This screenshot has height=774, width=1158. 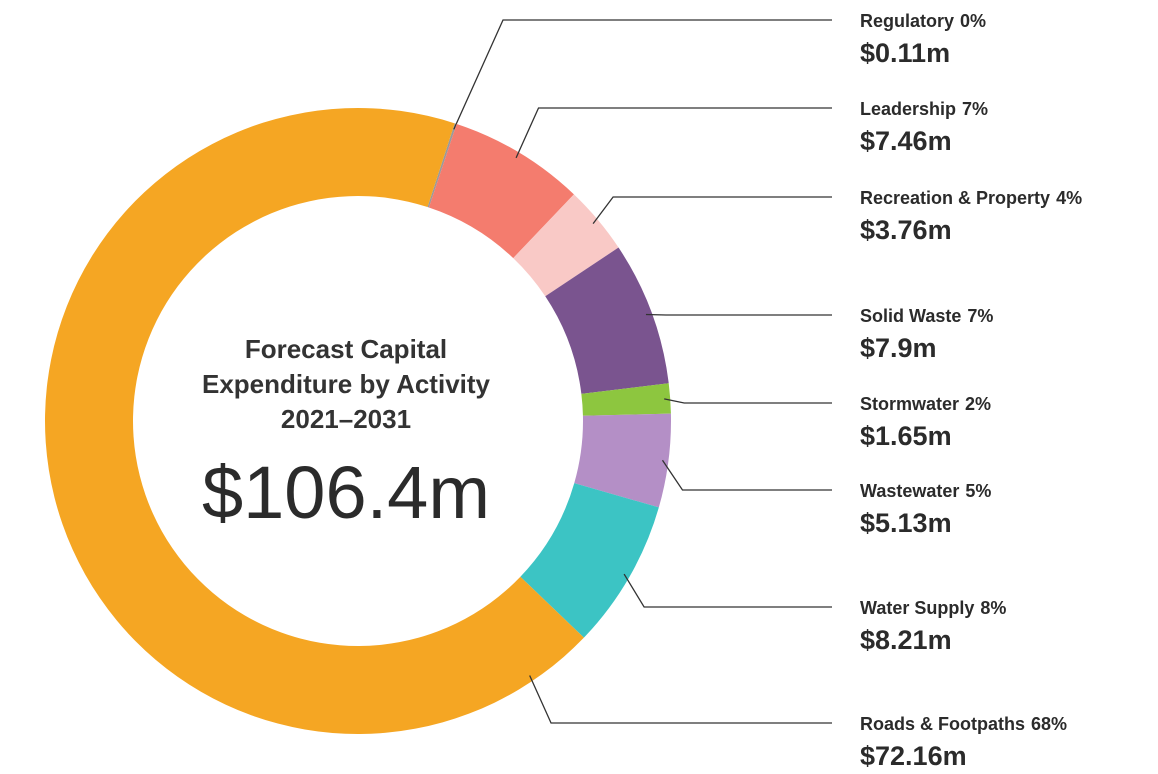 I want to click on category-name: Regulatory, so click(x=907, y=21).